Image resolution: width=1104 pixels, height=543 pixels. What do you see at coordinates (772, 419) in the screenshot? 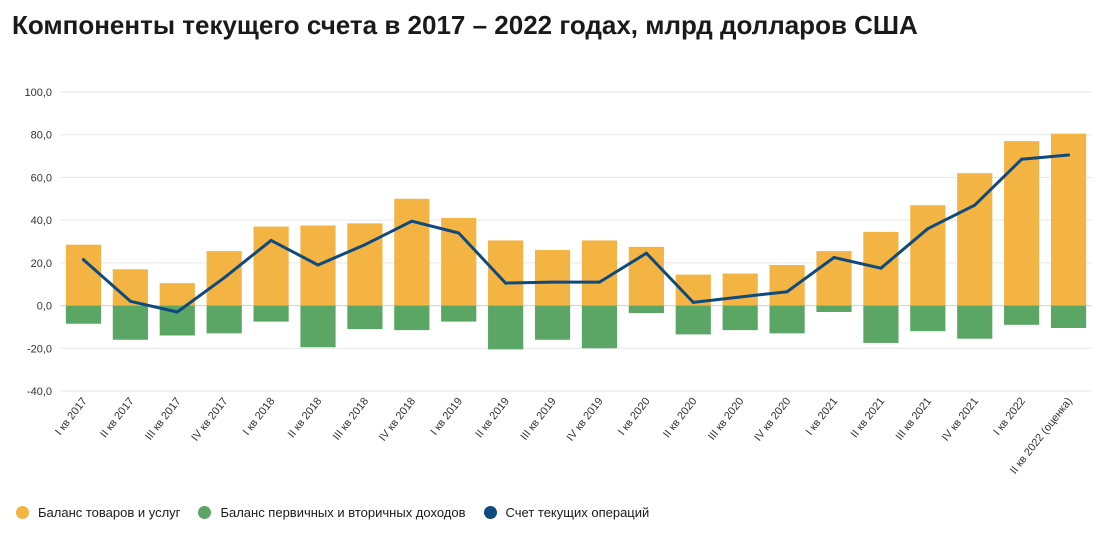
I see `x-tick-label: IV кв 2020` at bounding box center [772, 419].